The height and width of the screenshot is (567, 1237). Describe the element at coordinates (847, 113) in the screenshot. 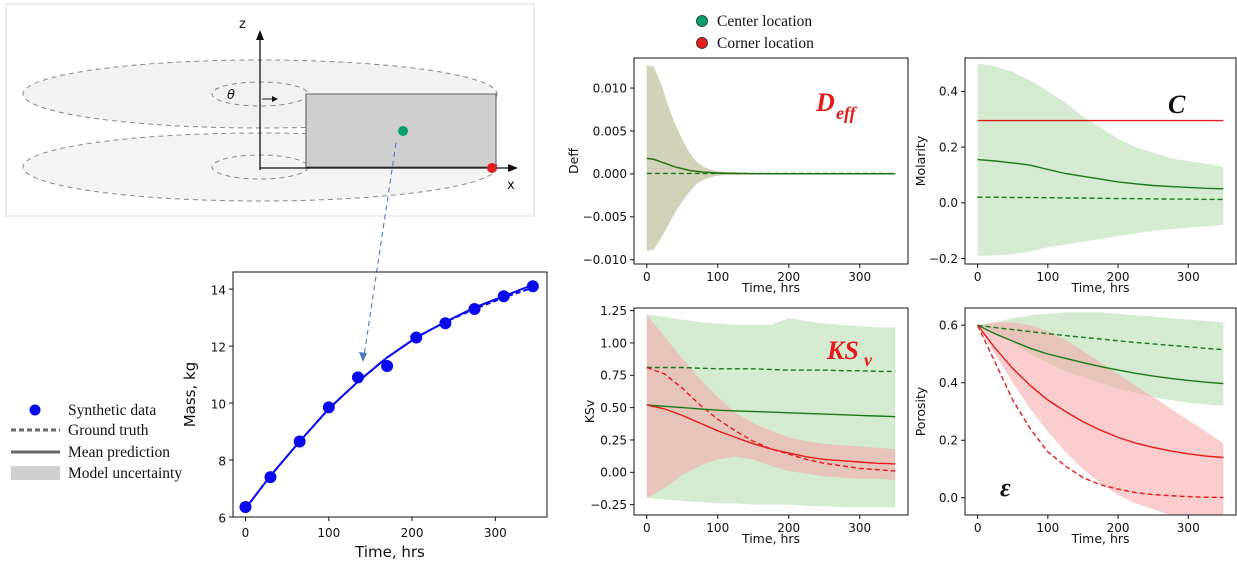

I see `deff-symbol-sub: eff` at that location.